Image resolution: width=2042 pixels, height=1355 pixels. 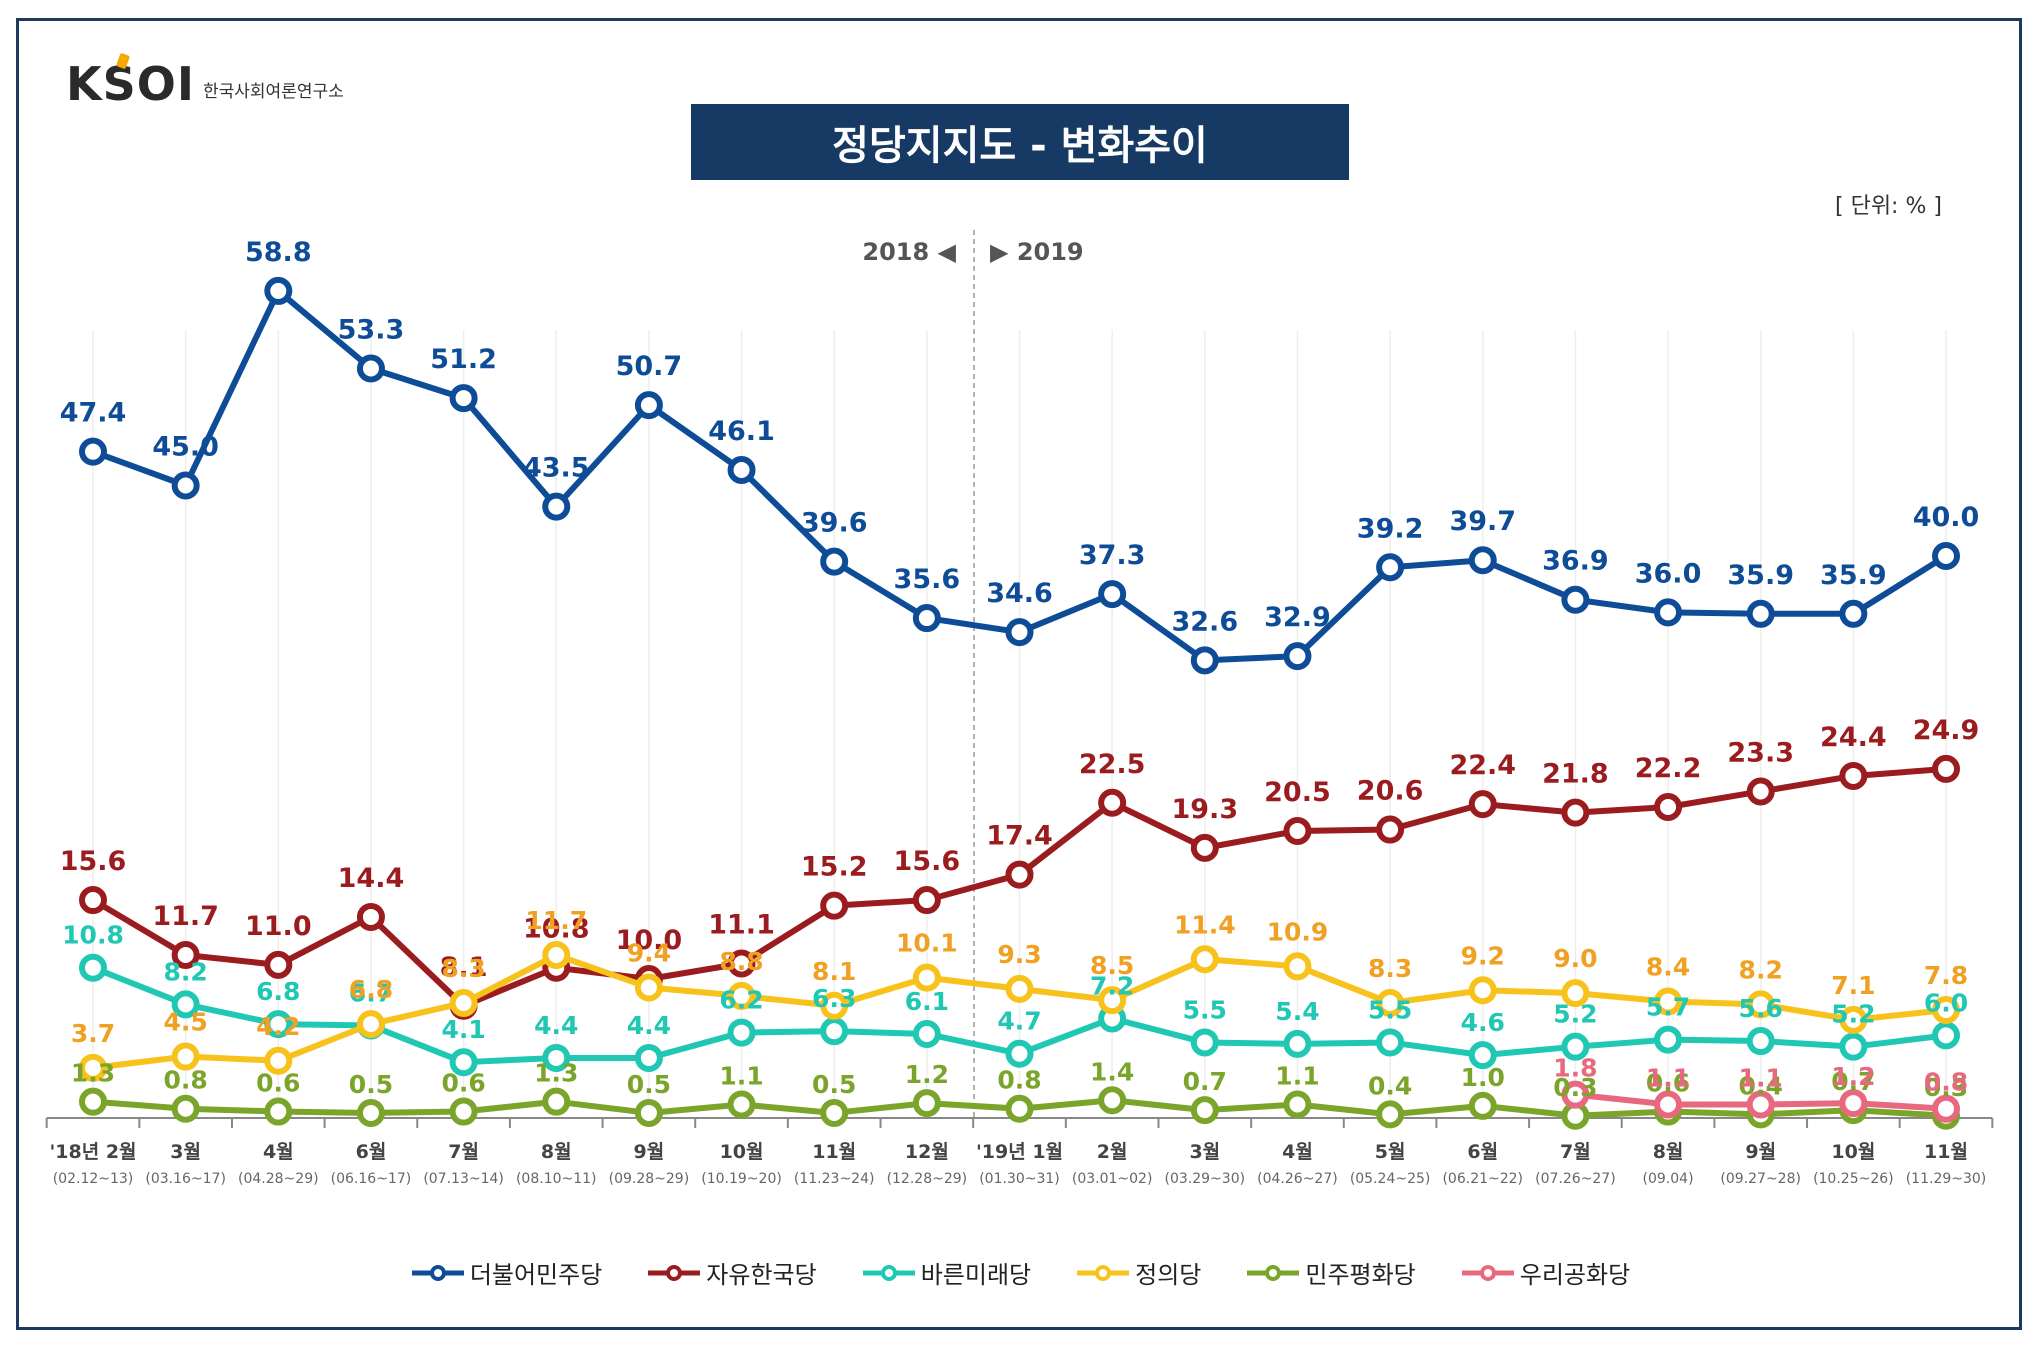 I want to click on data-label: 37.3, so click(x=1112, y=555).